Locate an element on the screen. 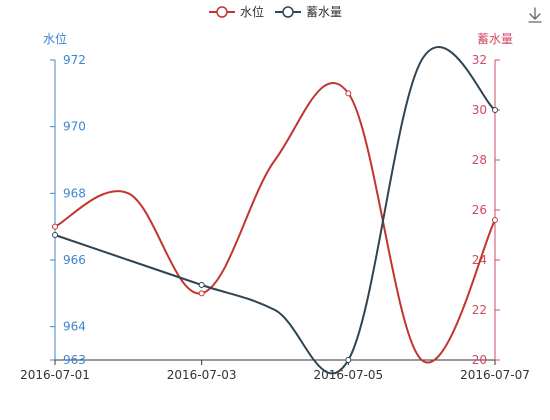  legend-symbol-storage is located at coordinates (288, 12).